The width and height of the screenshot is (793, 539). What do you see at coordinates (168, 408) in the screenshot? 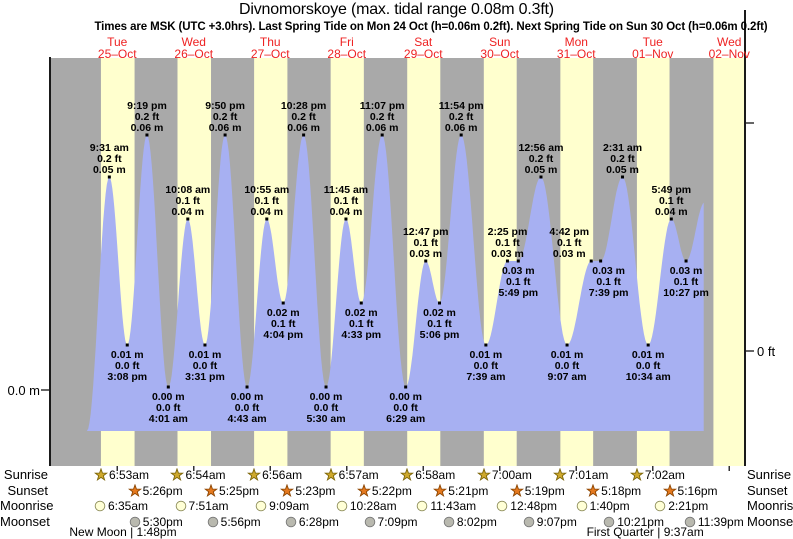
I see `low-tide-annotation: 0.00 m 0.0 ft 4:01 am` at bounding box center [168, 408].